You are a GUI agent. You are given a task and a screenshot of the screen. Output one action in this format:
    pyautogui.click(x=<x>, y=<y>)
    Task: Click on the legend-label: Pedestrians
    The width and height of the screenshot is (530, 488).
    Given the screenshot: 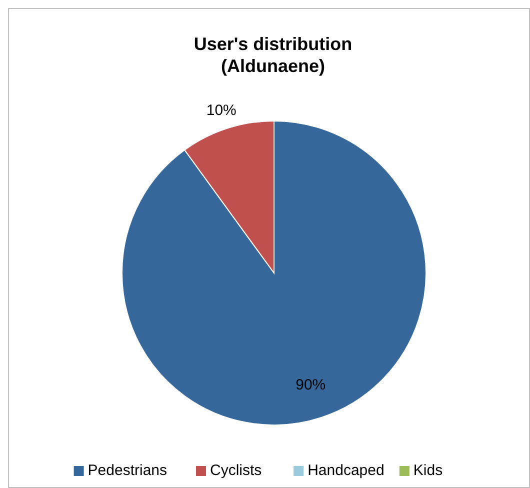 What is the action you would take?
    pyautogui.click(x=128, y=470)
    